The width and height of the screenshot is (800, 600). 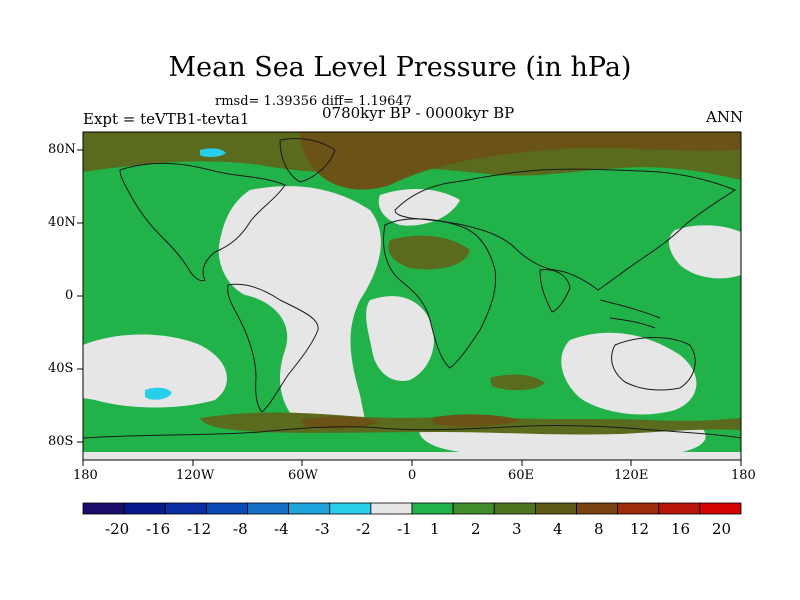 What do you see at coordinates (722, 529) in the screenshot?
I see `colorbar-label-16: 20` at bounding box center [722, 529].